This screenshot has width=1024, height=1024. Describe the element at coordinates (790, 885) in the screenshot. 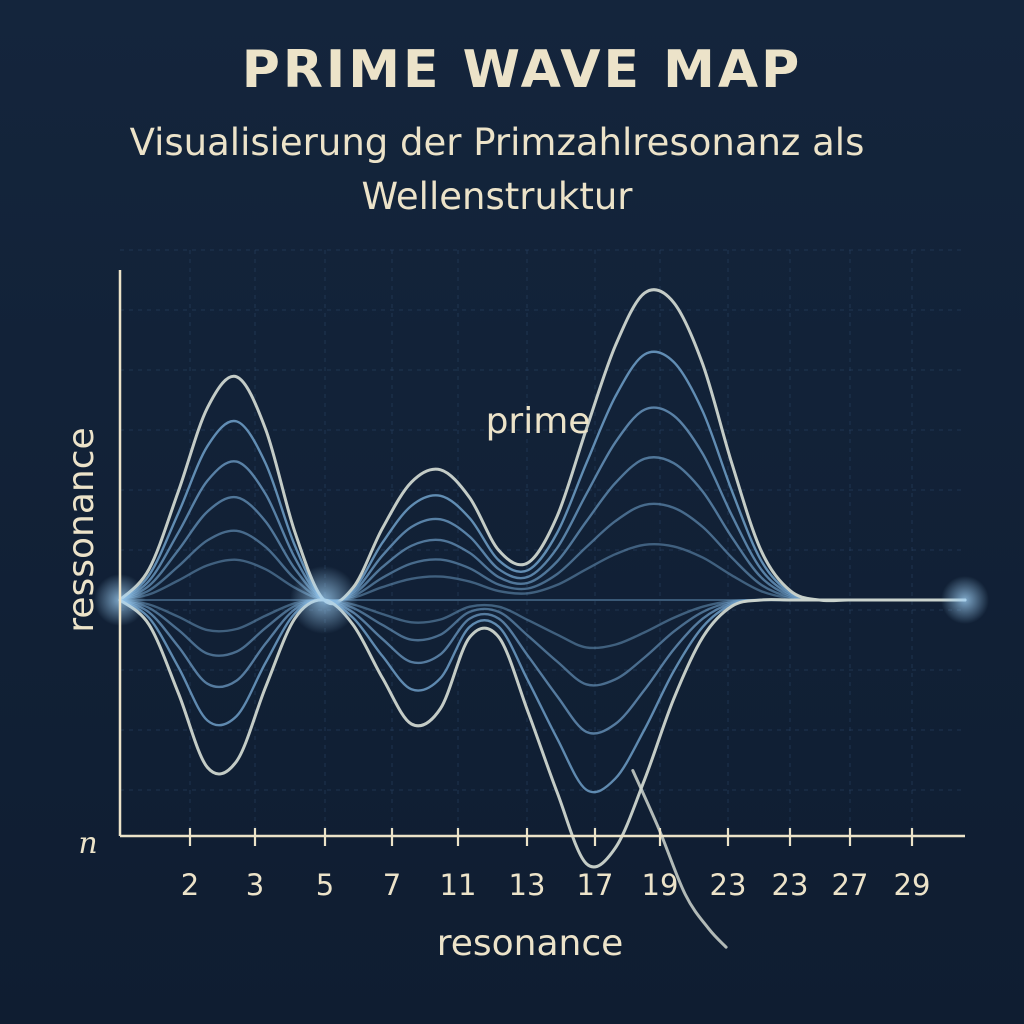

I see `x-tick-label-9: 23` at that location.